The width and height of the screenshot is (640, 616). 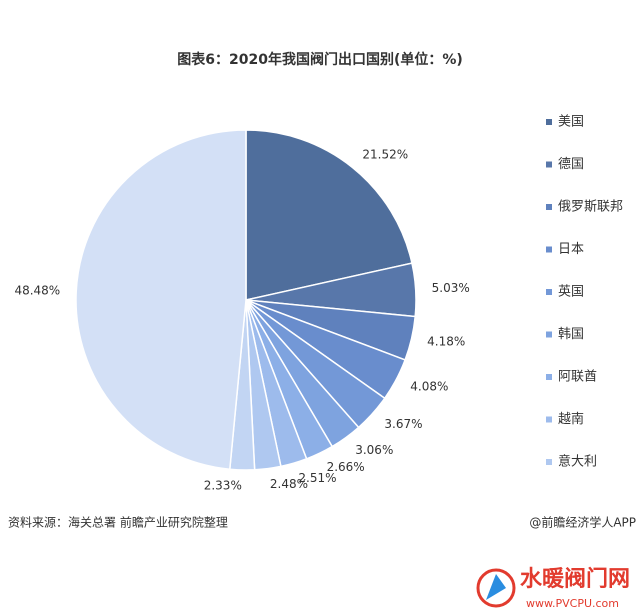 I want to click on value-label: 3.67%, so click(x=403, y=424).